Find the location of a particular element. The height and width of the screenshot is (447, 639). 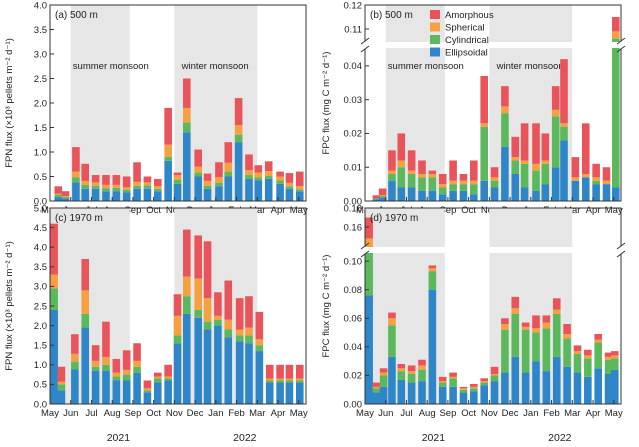

x-tick-label-9: Jan is located at coordinates (530, 413).